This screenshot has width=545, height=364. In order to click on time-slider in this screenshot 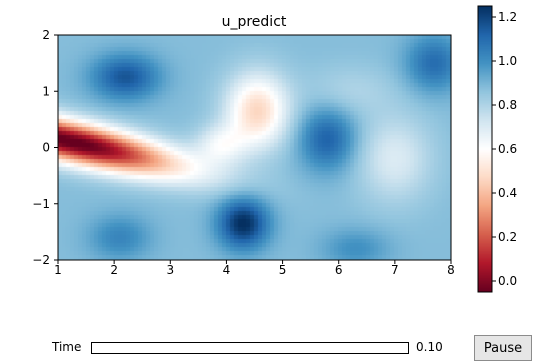, I will do `click(250, 348)`.